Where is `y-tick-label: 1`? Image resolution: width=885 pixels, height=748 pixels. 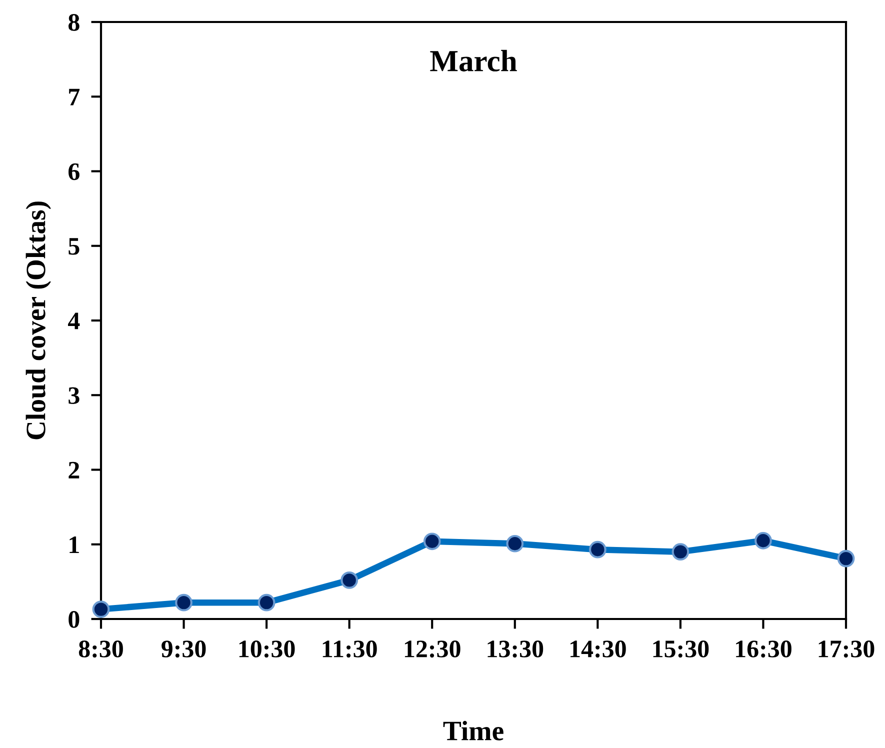 y-tick-label: 1 is located at coordinates (74, 545).